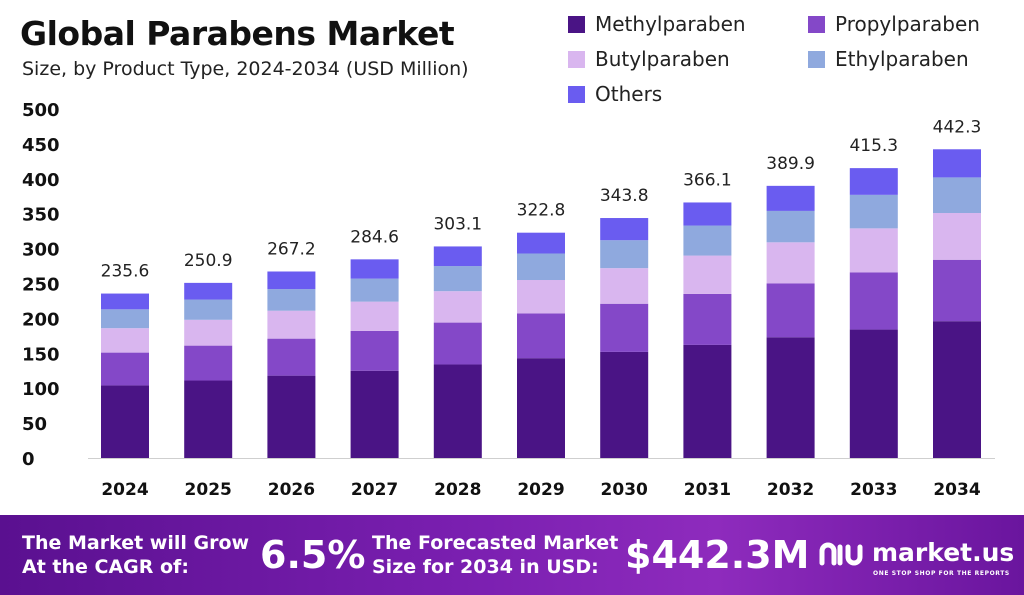  Describe the element at coordinates (124, 490) in the screenshot. I see `x-tick-label: 2024` at that location.